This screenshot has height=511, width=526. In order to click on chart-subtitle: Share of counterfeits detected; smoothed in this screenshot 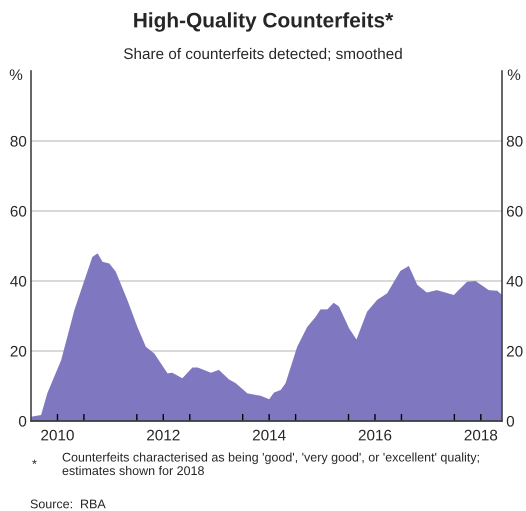, I will do `click(263, 54)`.